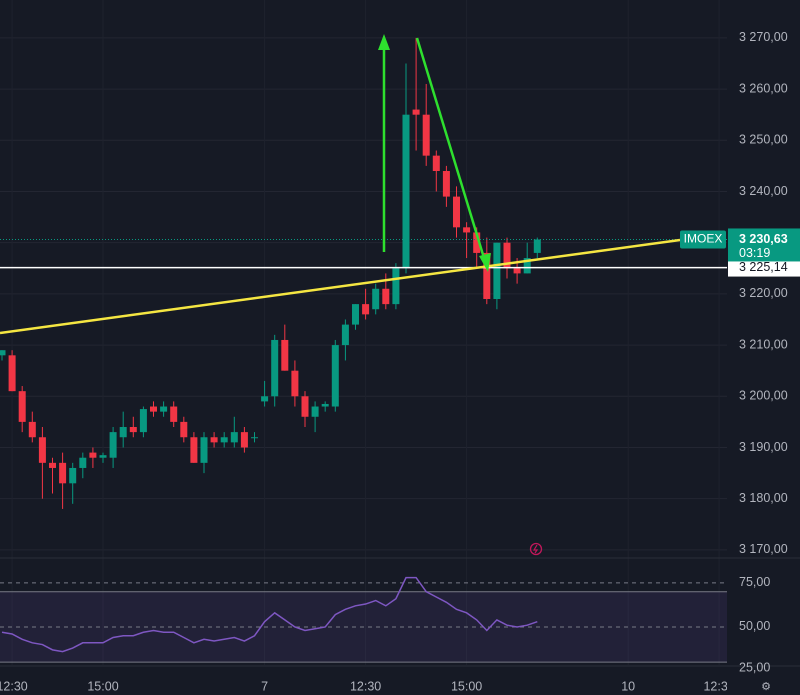 The image size is (800, 695). I want to click on trend-line, so click(340, 286).